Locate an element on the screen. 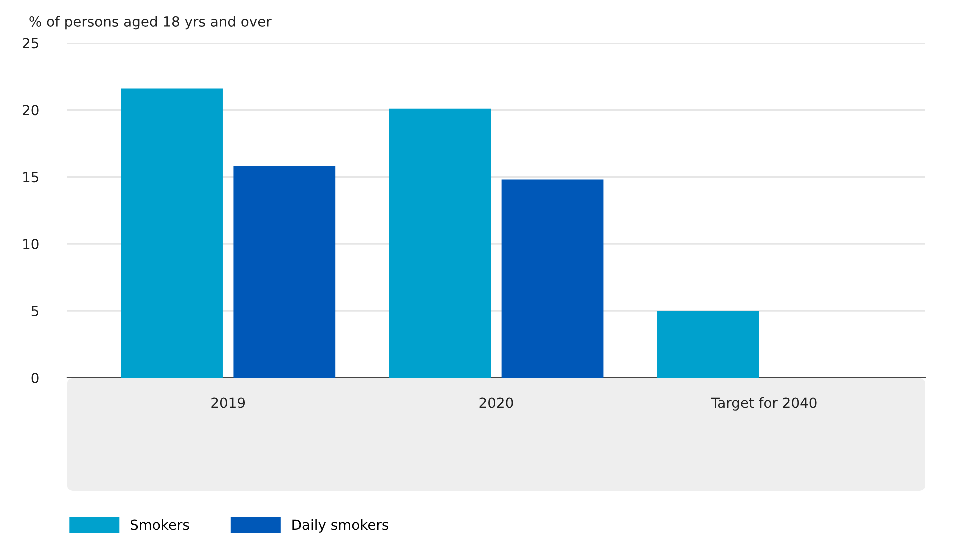 The height and width of the screenshot is (540, 964). y-tick-label: 25 is located at coordinates (30, 43).